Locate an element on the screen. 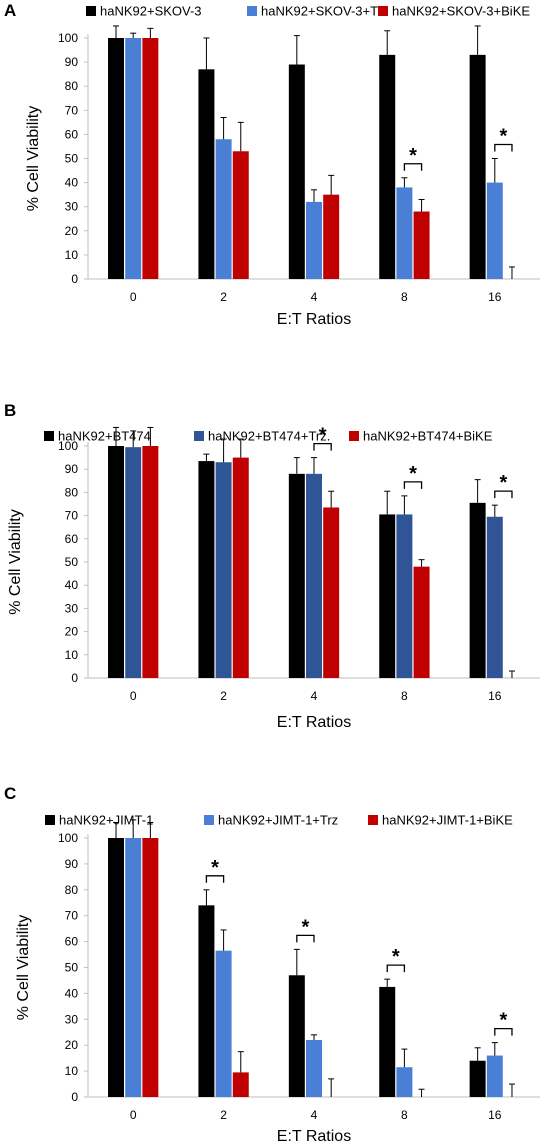 The width and height of the screenshot is (551, 1145). legend-entry-b-1: haNK92+BT474+Trz. is located at coordinates (269, 436).